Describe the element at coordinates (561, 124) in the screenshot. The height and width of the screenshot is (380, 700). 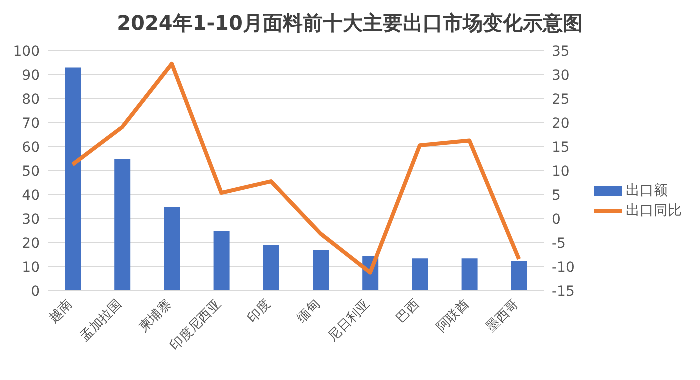
I see `y2-tick-label: 20` at that location.